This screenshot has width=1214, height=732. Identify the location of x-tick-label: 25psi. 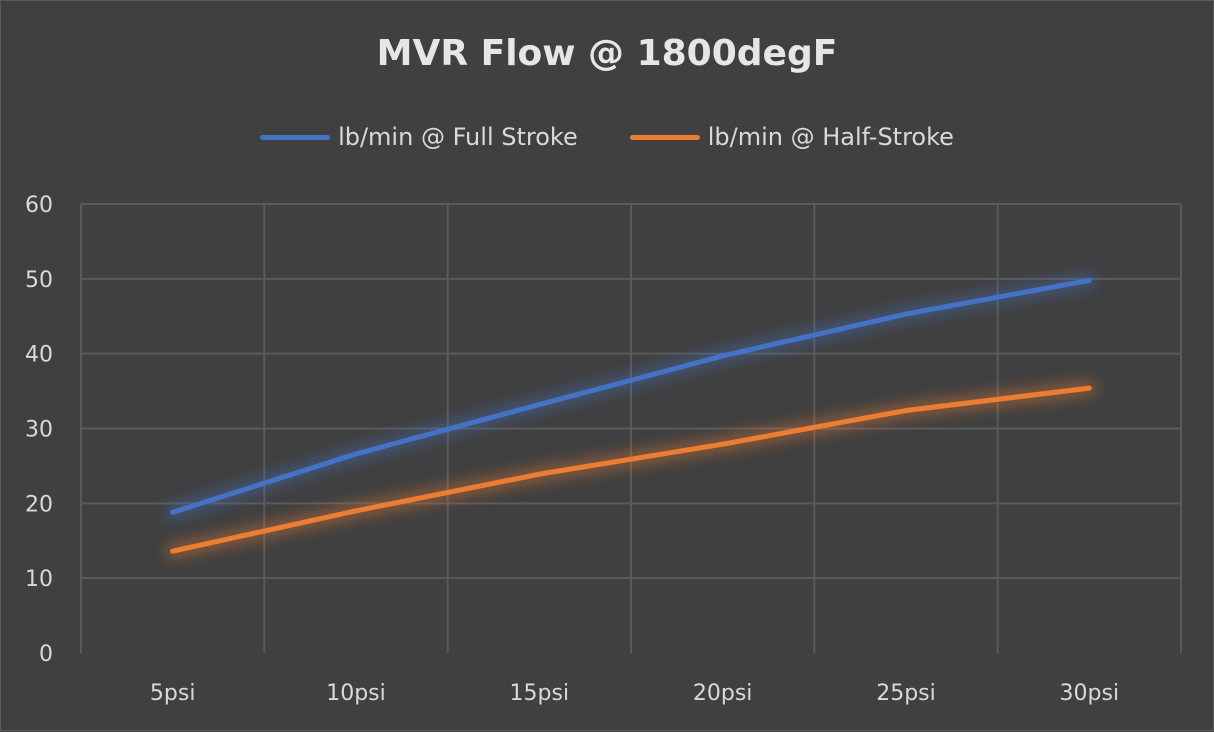
(906, 693).